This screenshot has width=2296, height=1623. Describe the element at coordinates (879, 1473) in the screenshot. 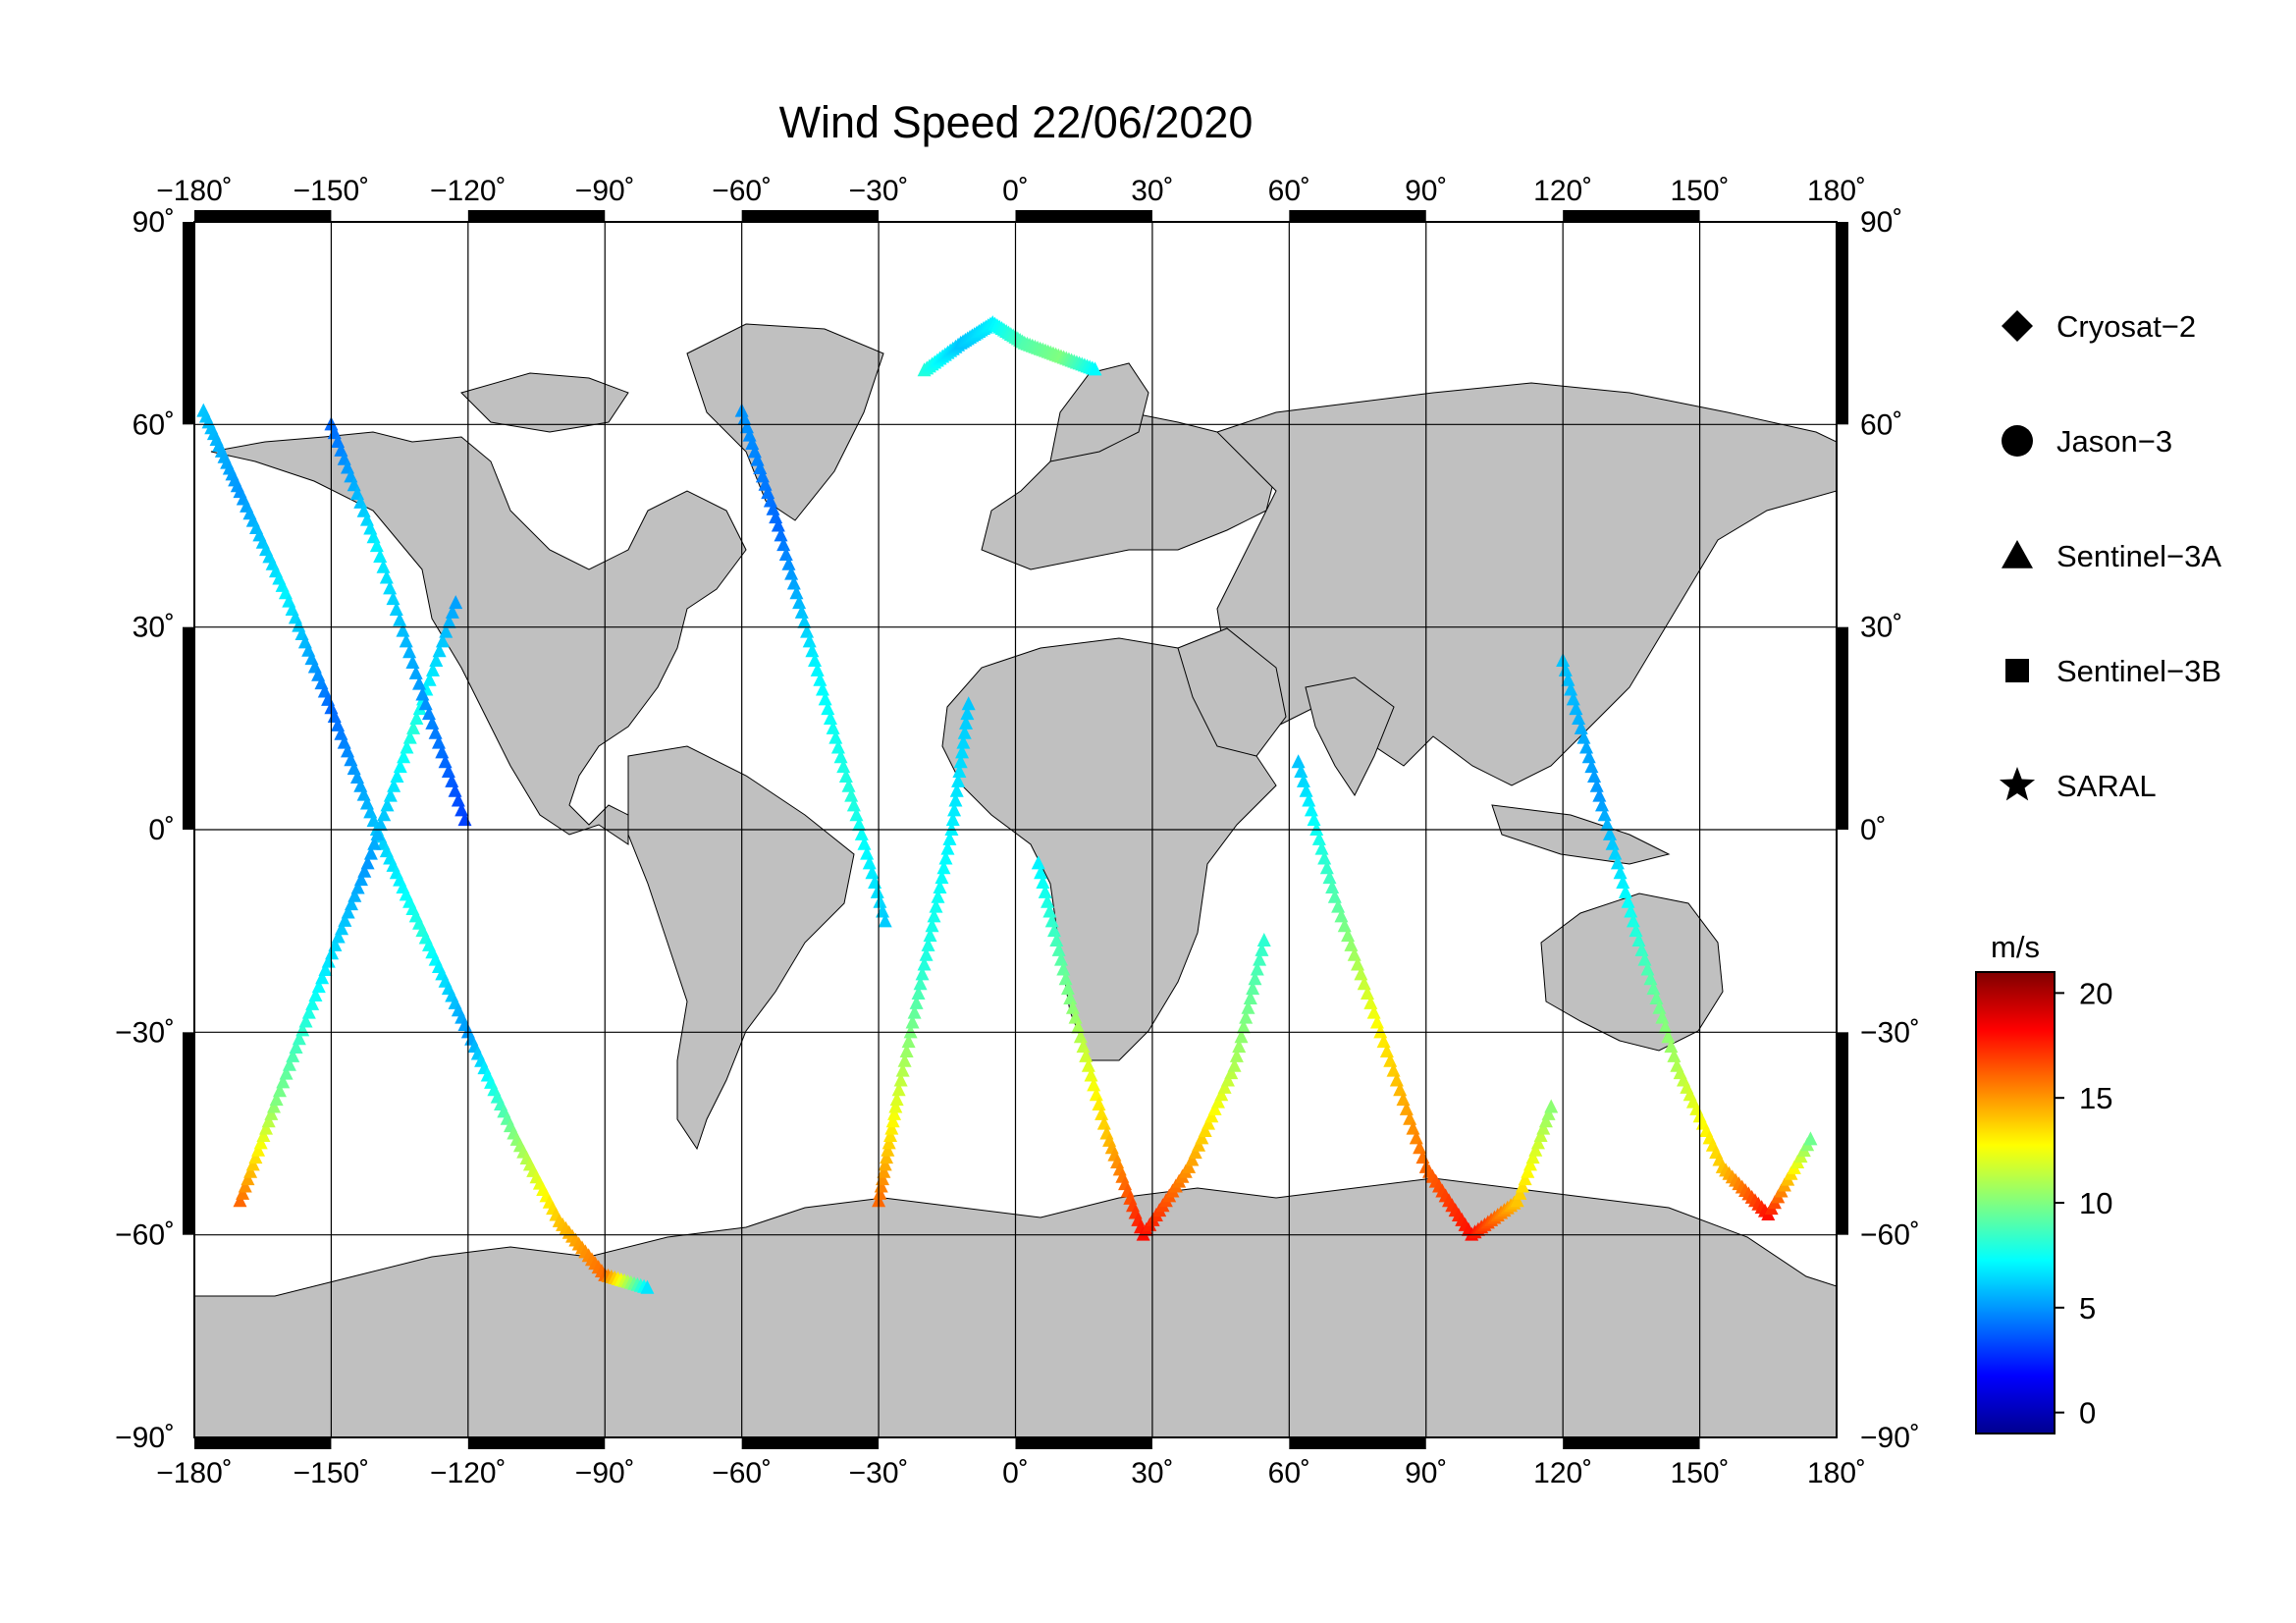

I see `bottom-lon-tick-label: −30˚` at that location.